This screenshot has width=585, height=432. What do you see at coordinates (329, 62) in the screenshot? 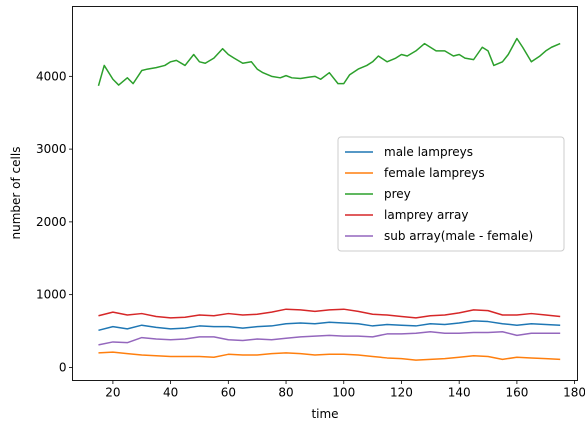
I see `series-line-prey` at bounding box center [329, 62].